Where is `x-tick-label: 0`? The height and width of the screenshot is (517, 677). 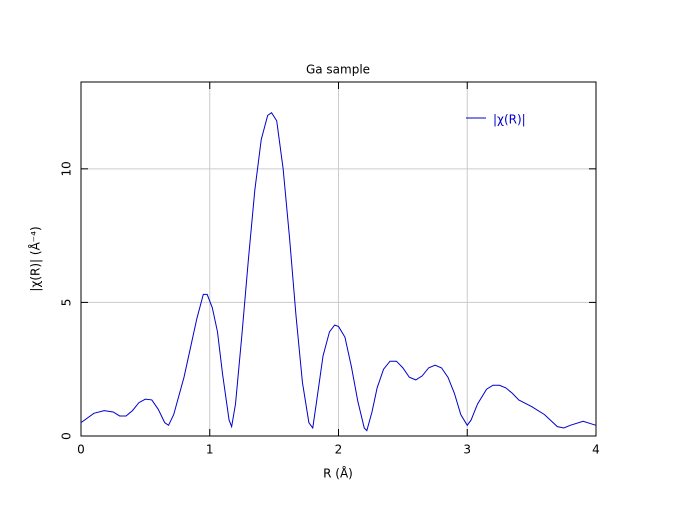 x-tick-label: 0 is located at coordinates (81, 450).